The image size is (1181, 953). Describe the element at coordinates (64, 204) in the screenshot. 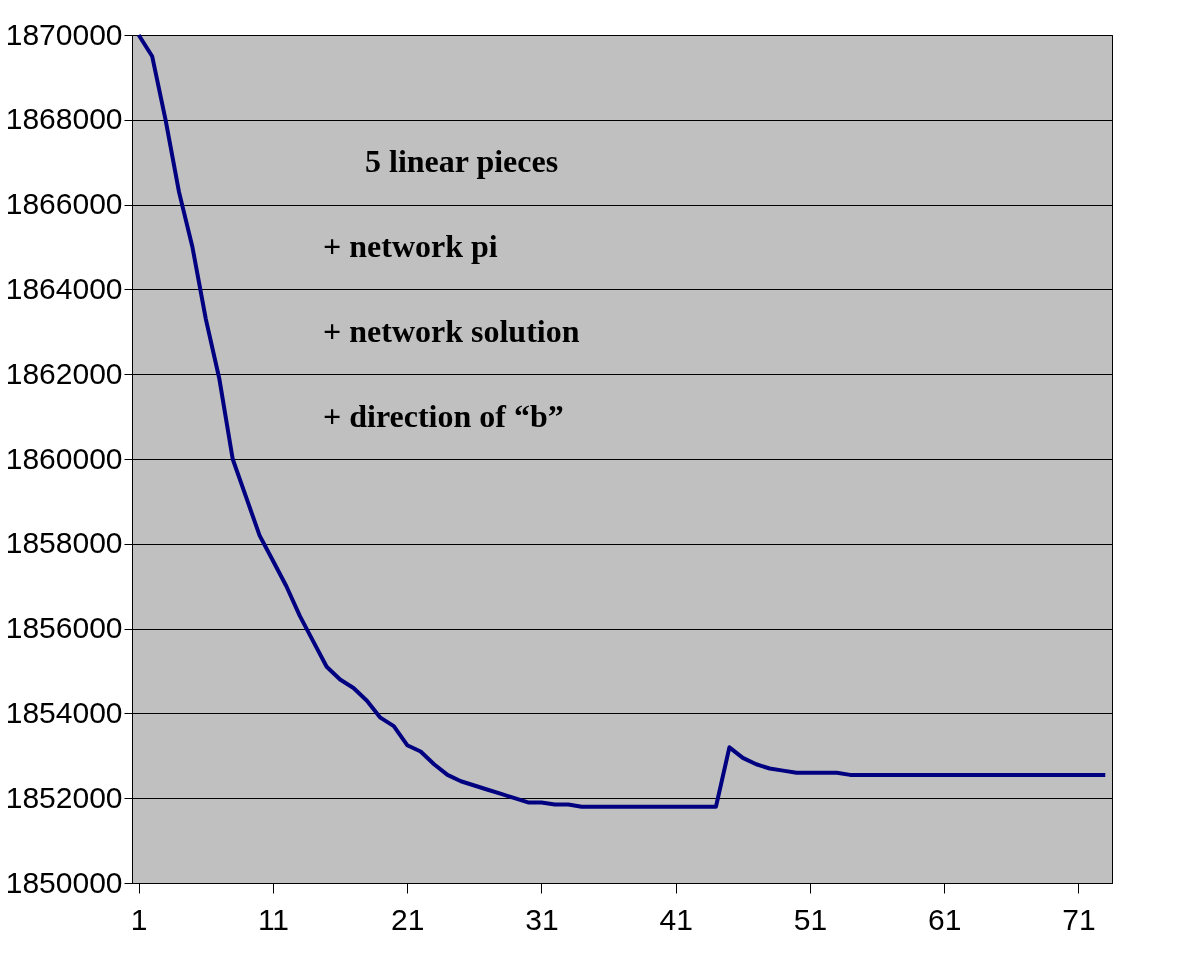

I see `y-tick-label: 1866000` at that location.